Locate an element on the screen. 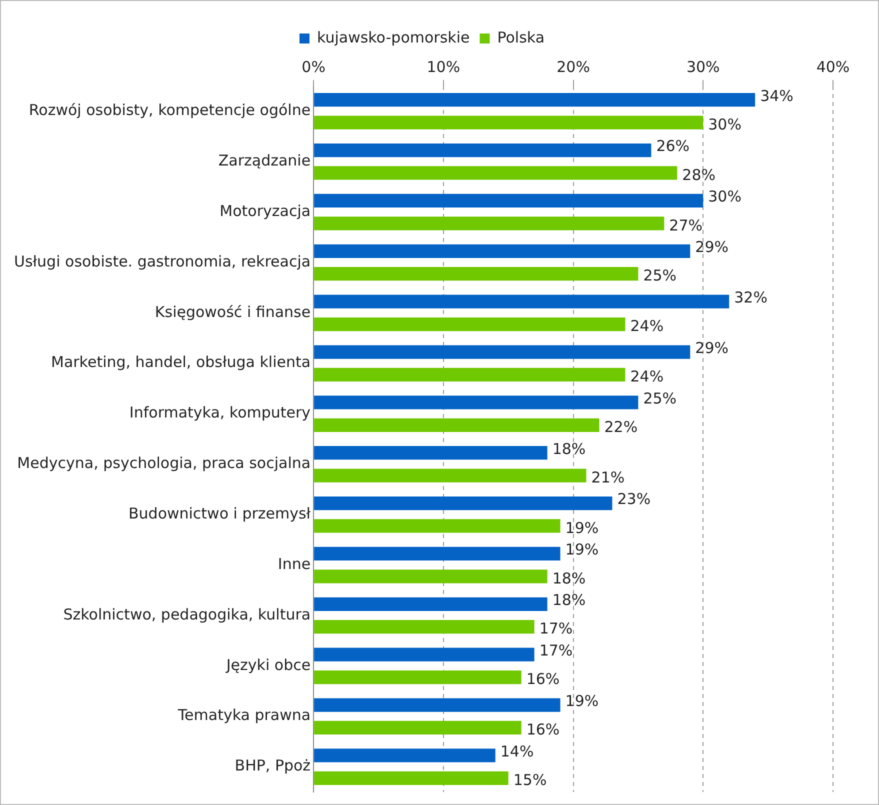 This screenshot has width=879, height=805. x-tick-label: 40% is located at coordinates (833, 67).